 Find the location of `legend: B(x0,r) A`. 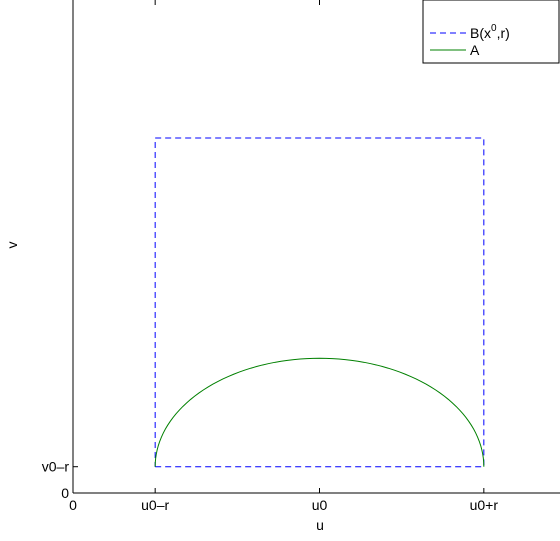

legend: B(x0,r) A is located at coordinates (491, 32).